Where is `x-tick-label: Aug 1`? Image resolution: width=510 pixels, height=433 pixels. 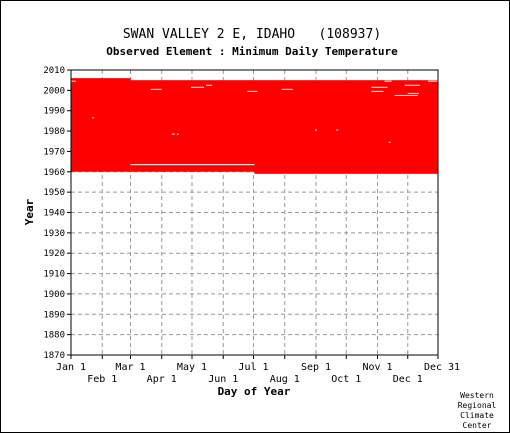 x-tick-label: Aug 1 is located at coordinates (285, 379).